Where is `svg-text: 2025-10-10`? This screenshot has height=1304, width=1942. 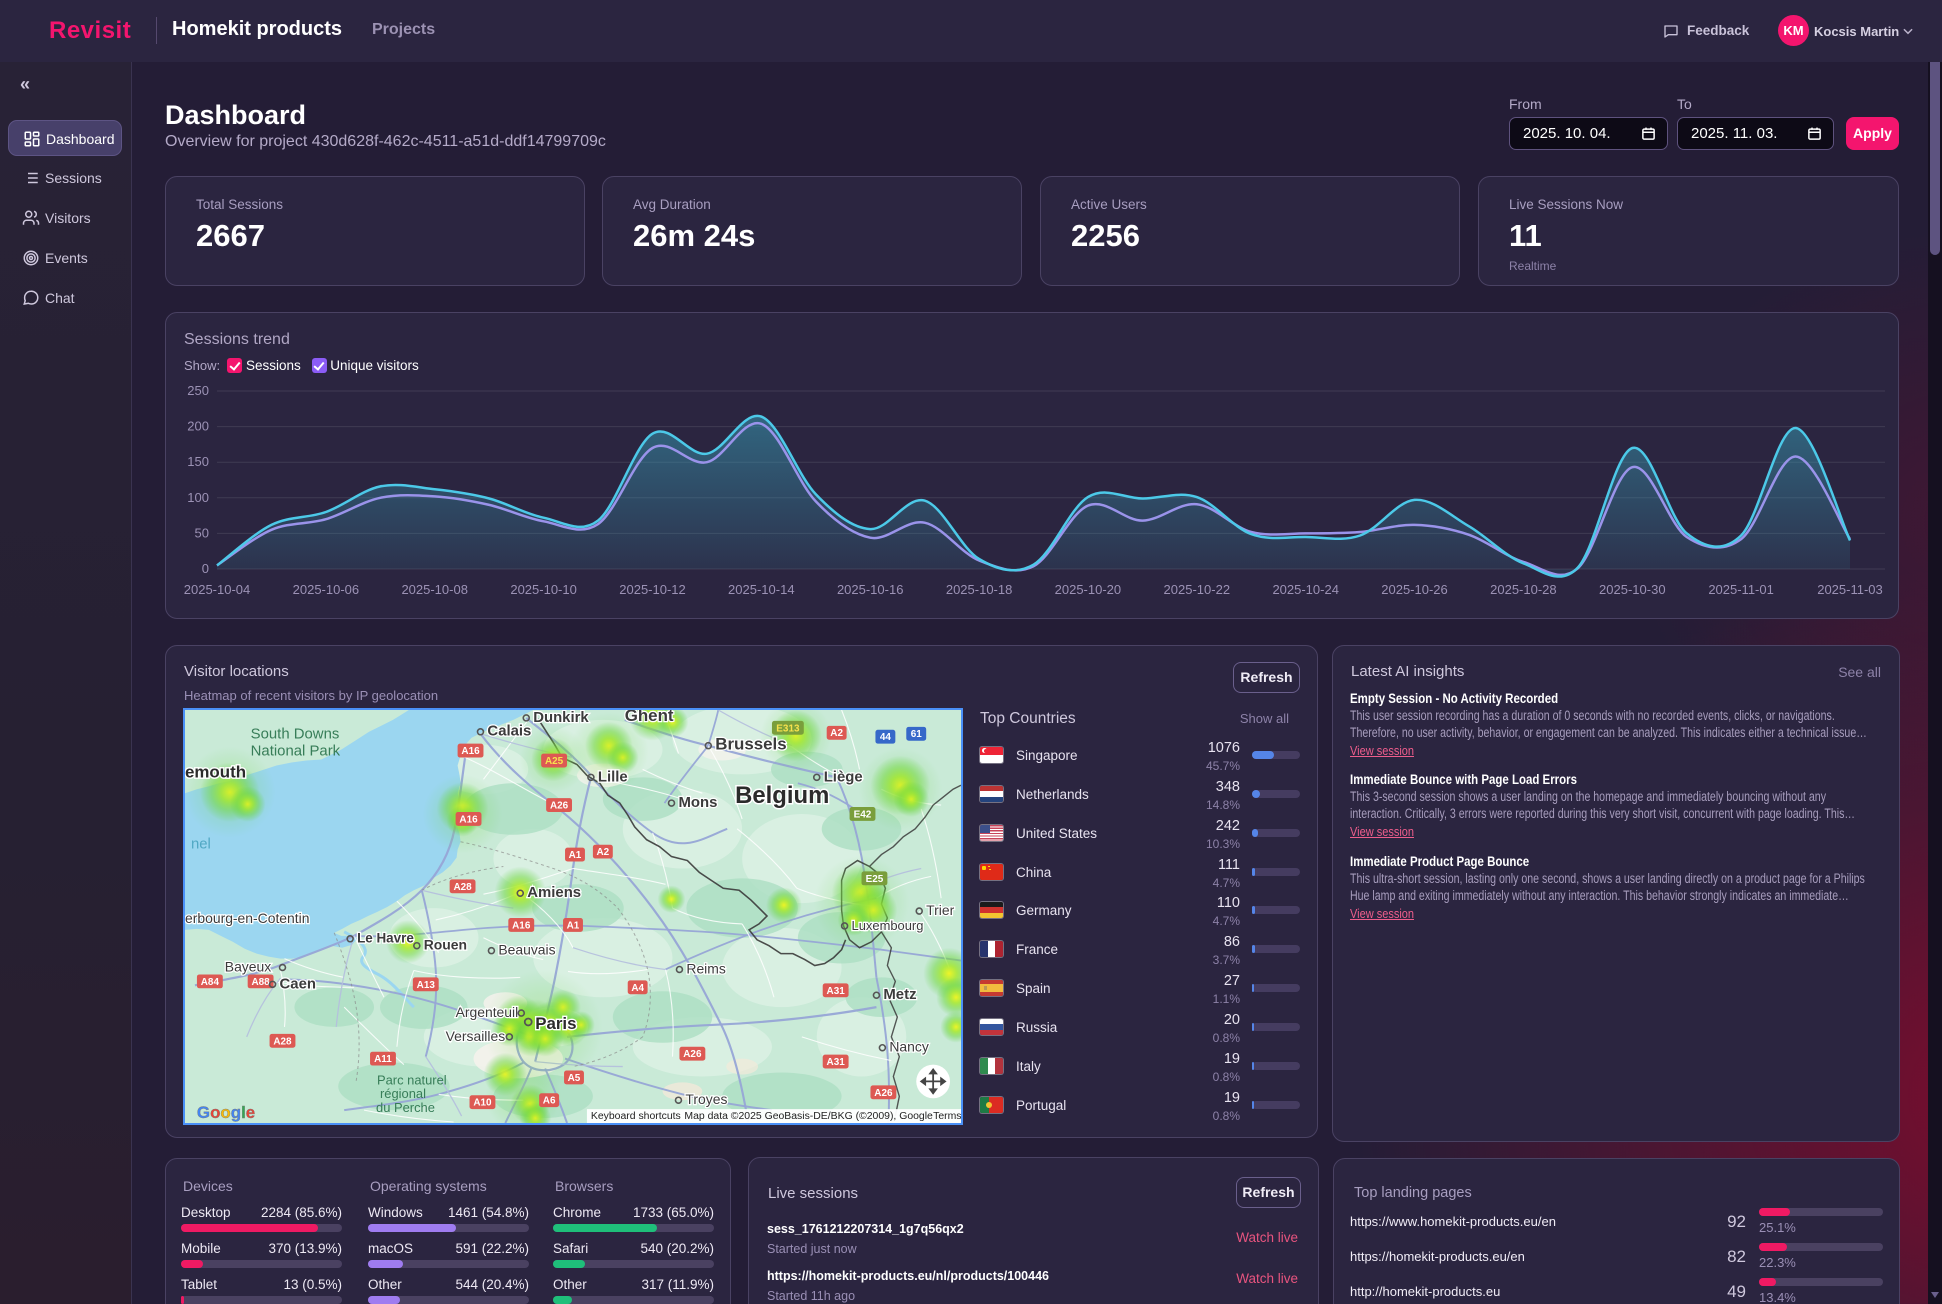 svg-text: 2025-10-10 is located at coordinates (543, 589).